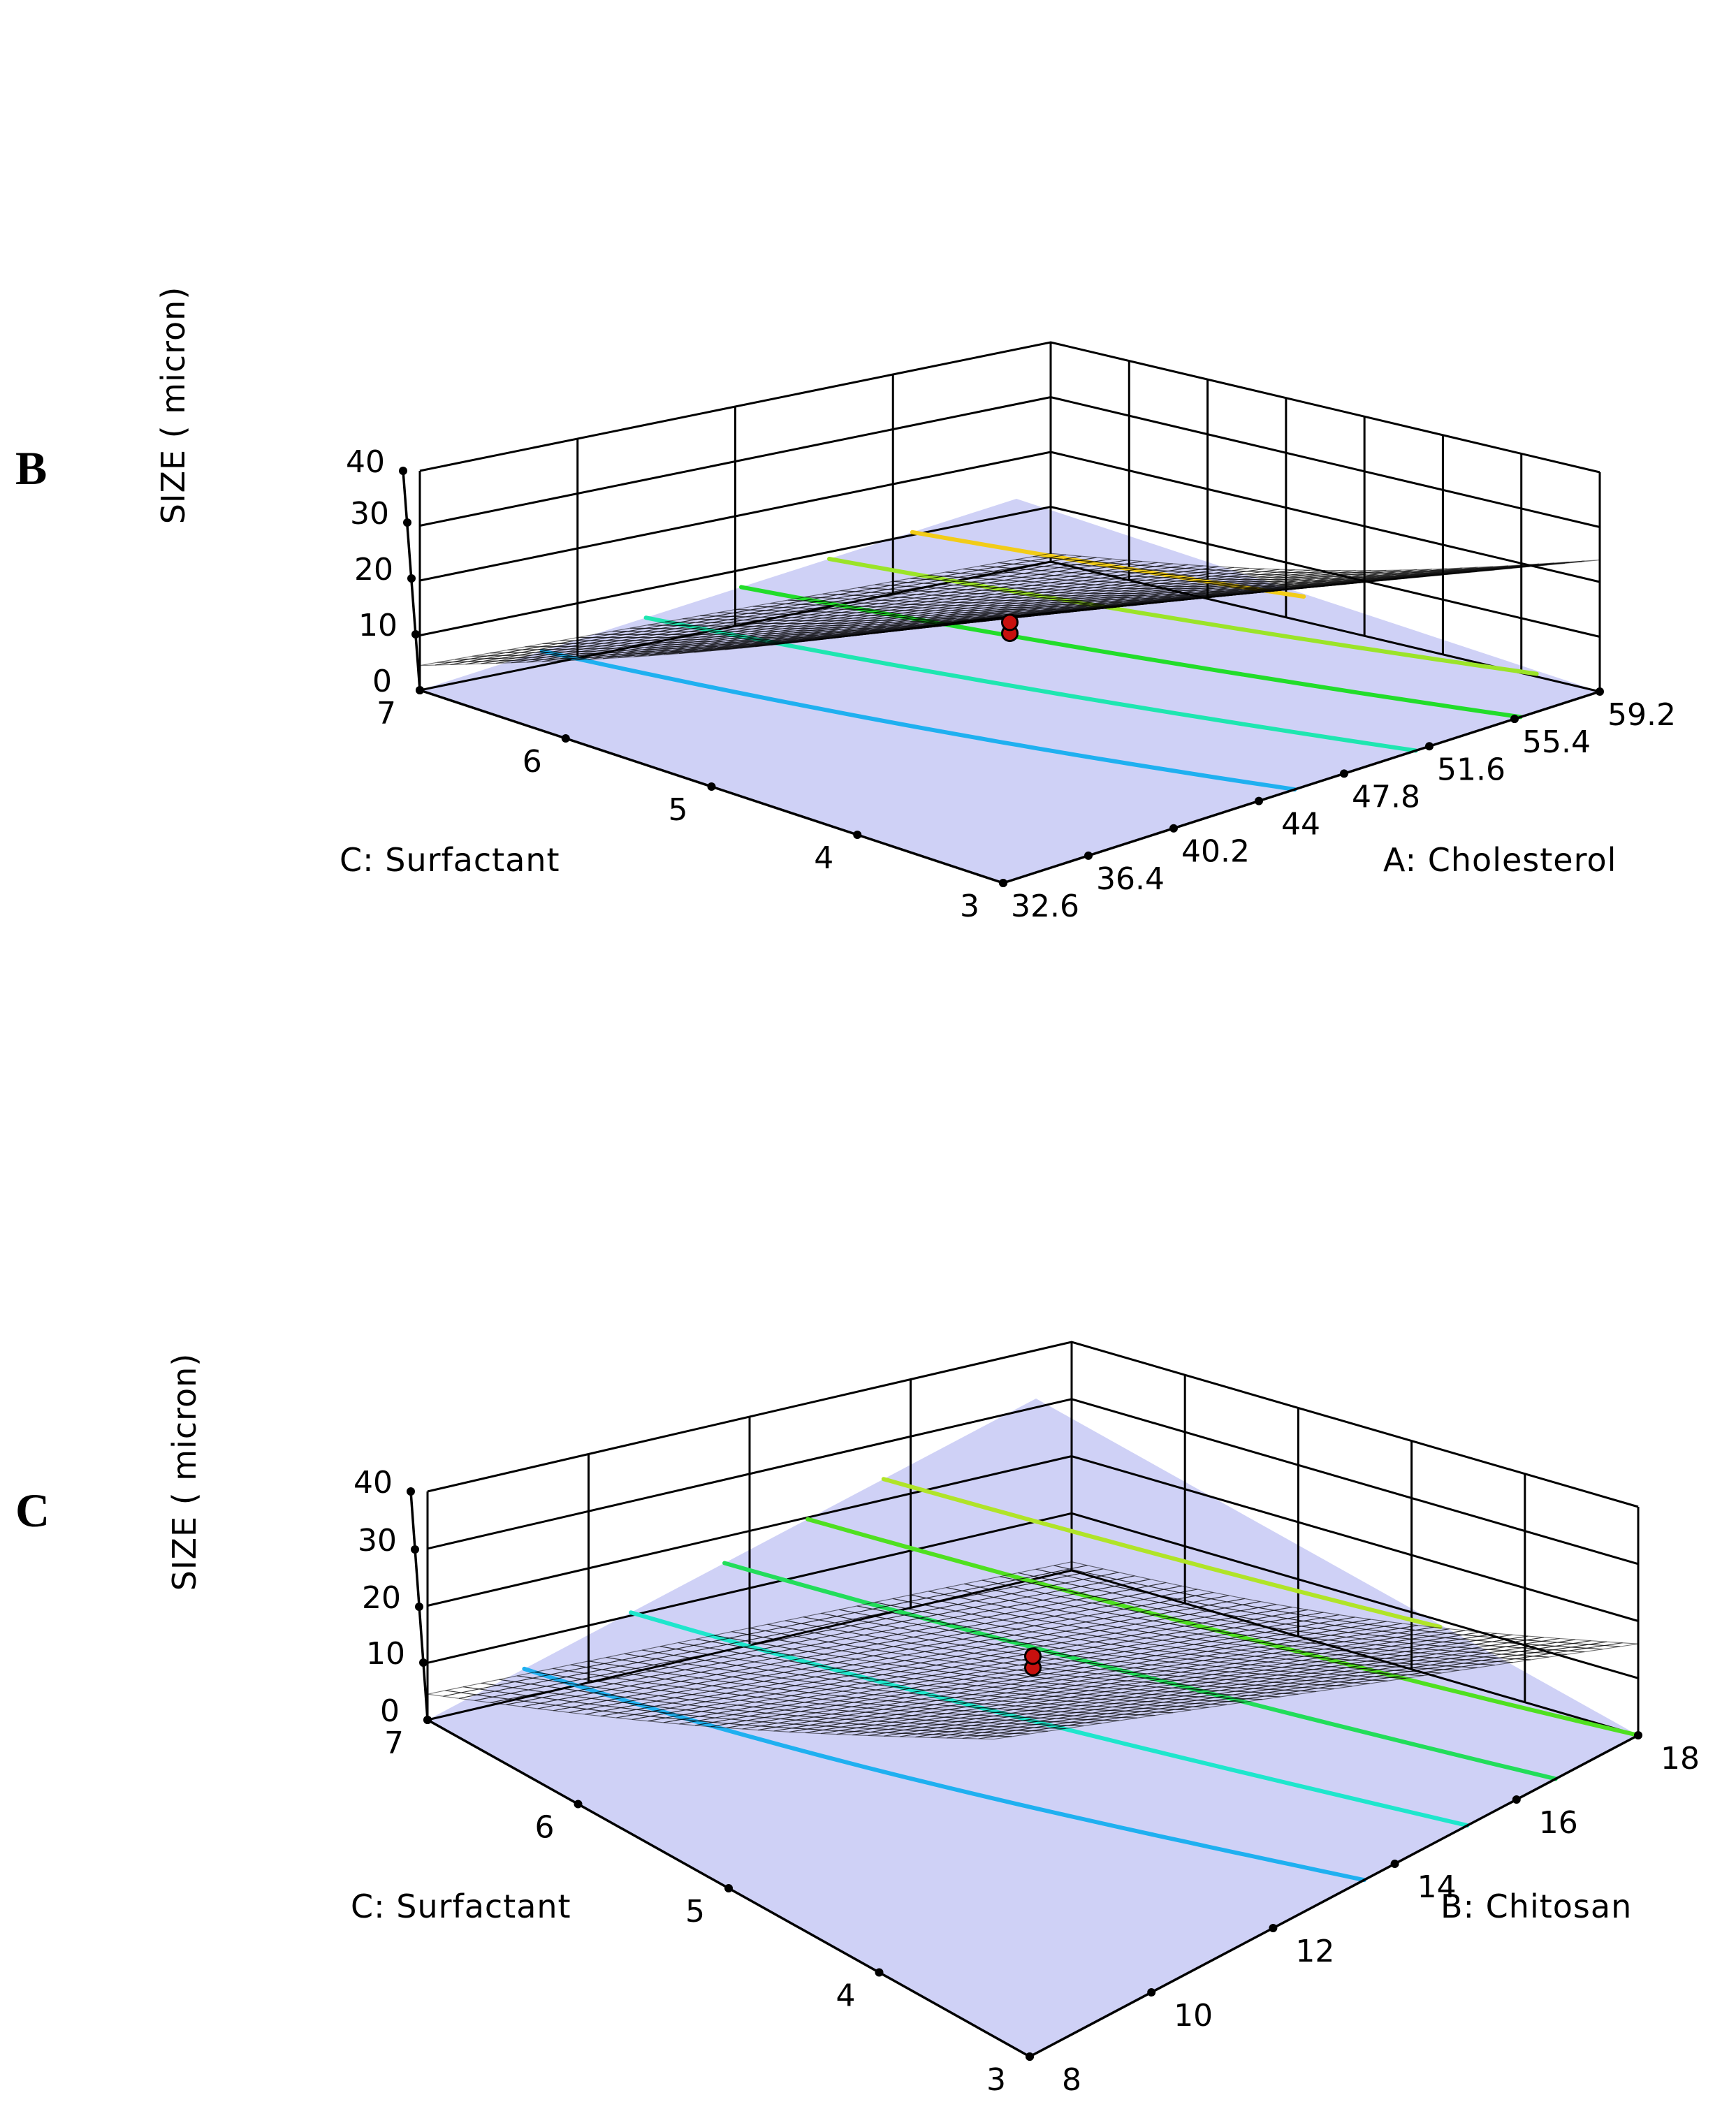 The image size is (1736, 2109). I want to click on x-tick-label: 12, so click(1314, 1952).